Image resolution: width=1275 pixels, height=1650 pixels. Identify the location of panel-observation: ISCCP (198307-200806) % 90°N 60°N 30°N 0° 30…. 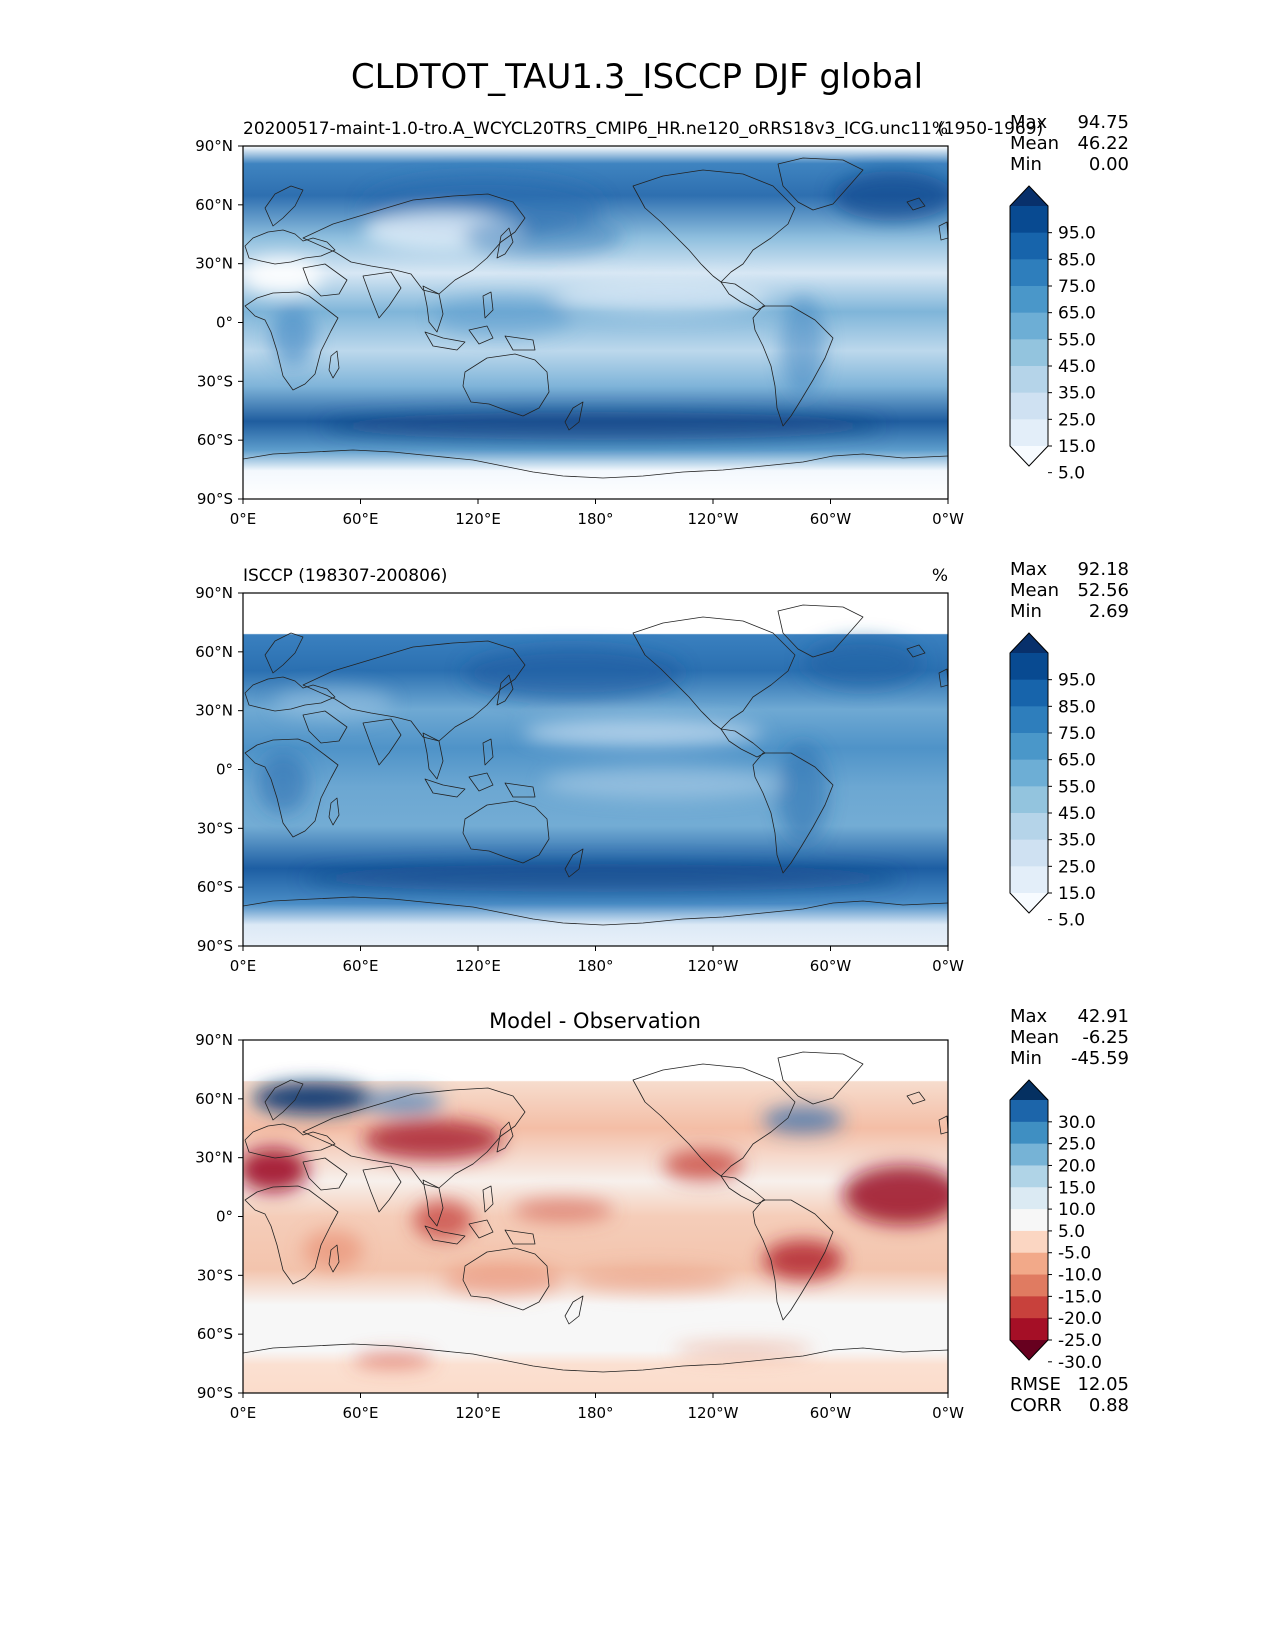
(579, 770).